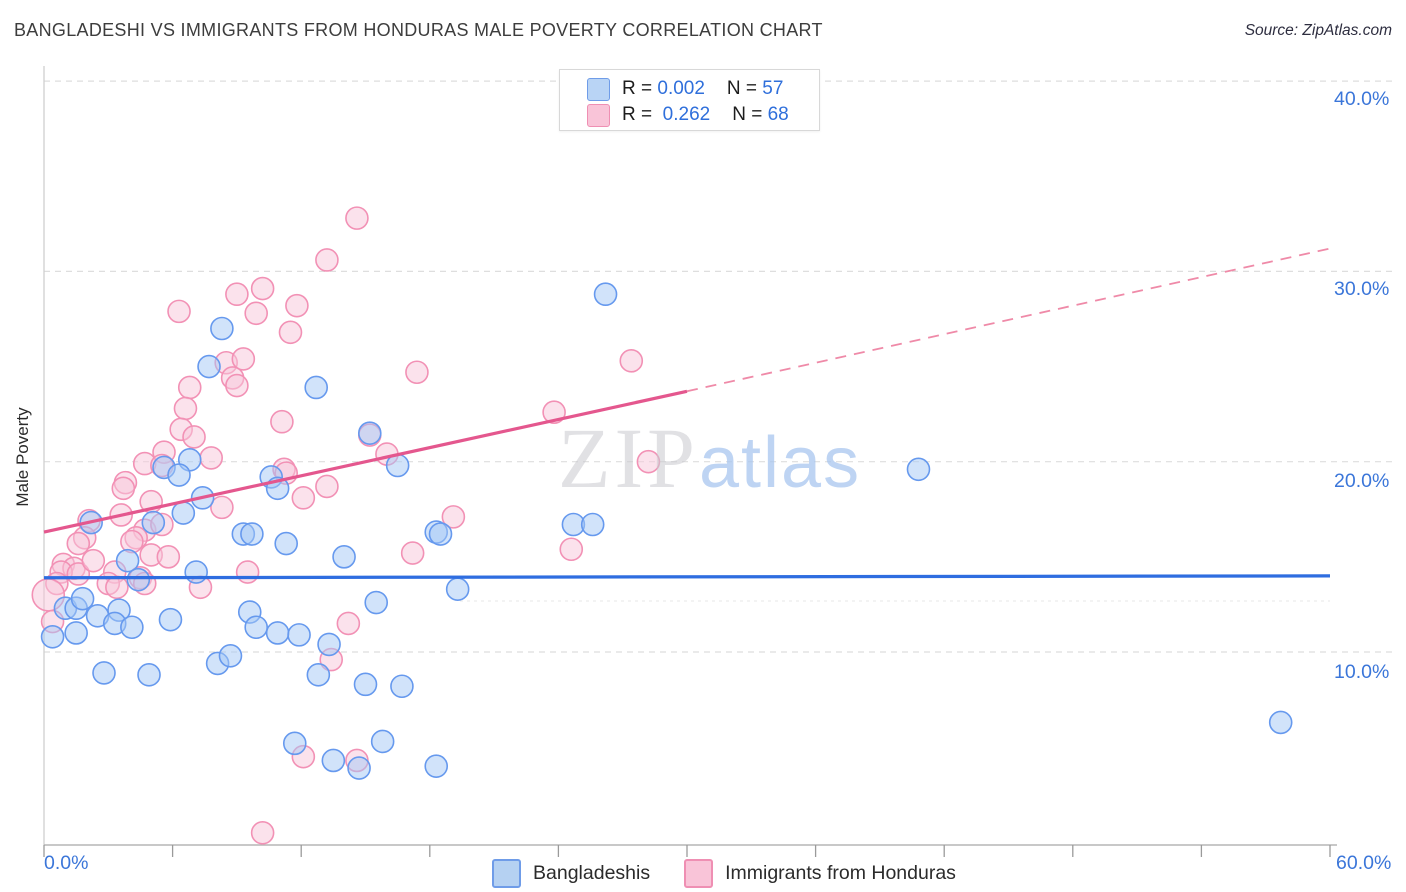 This screenshot has height=892, width=1406. What do you see at coordinates (1362, 99) in the screenshot?
I see `y-tick-40: 40.0%` at bounding box center [1362, 99].